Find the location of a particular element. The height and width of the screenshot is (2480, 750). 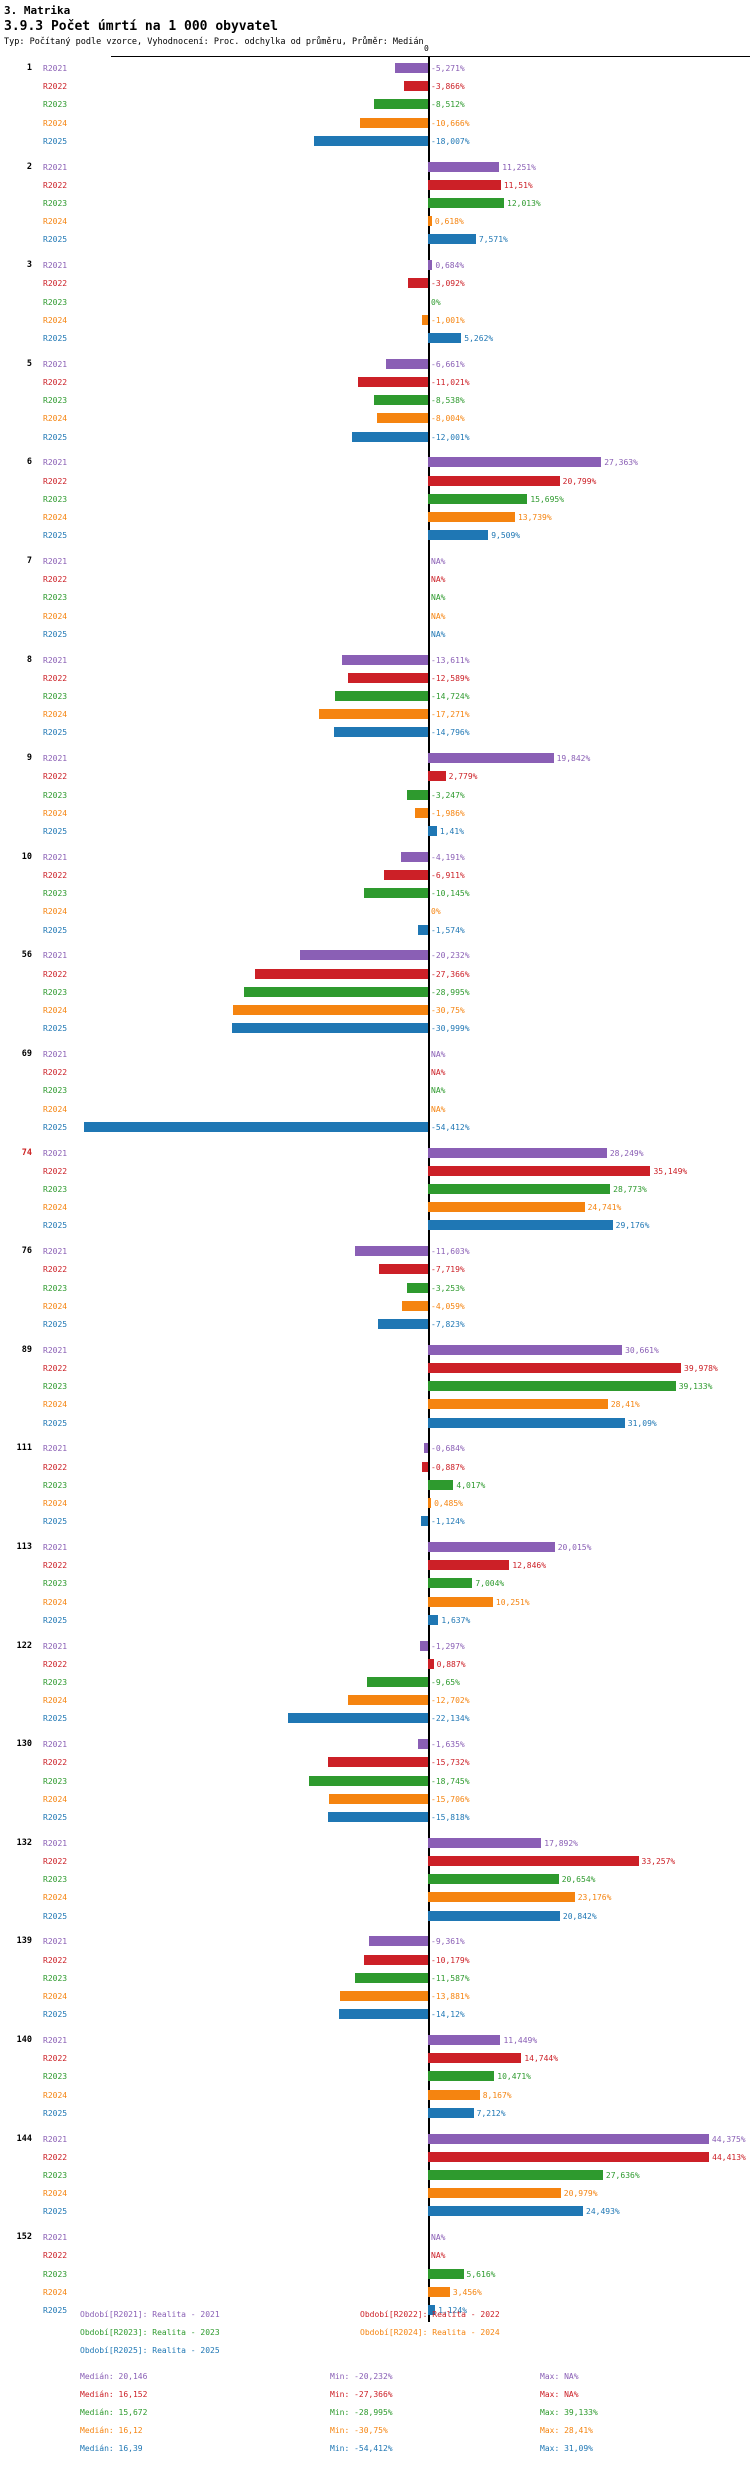

legend-item-r2023: Období[R2023]: Realita - 2023 is located at coordinates (150, 2332).